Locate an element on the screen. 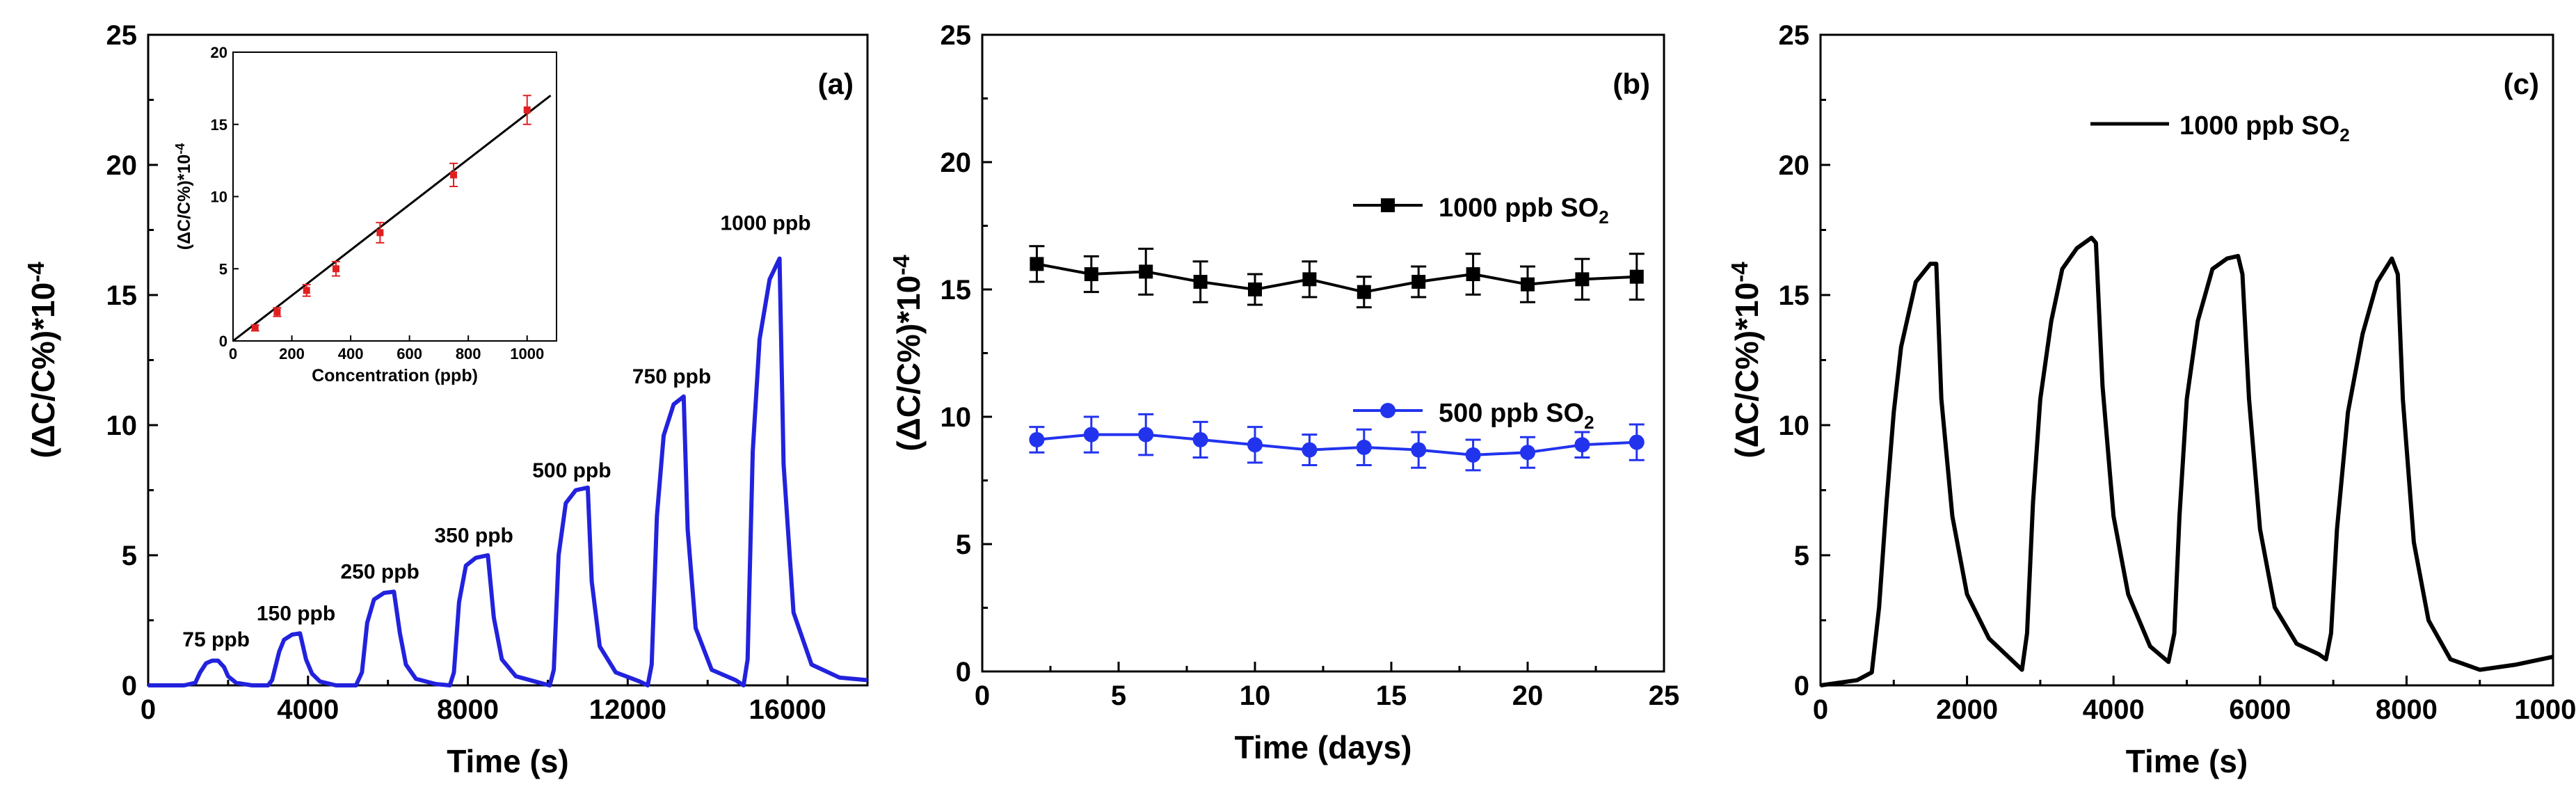  inset-y-tick-label: 20 is located at coordinates (219, 52).